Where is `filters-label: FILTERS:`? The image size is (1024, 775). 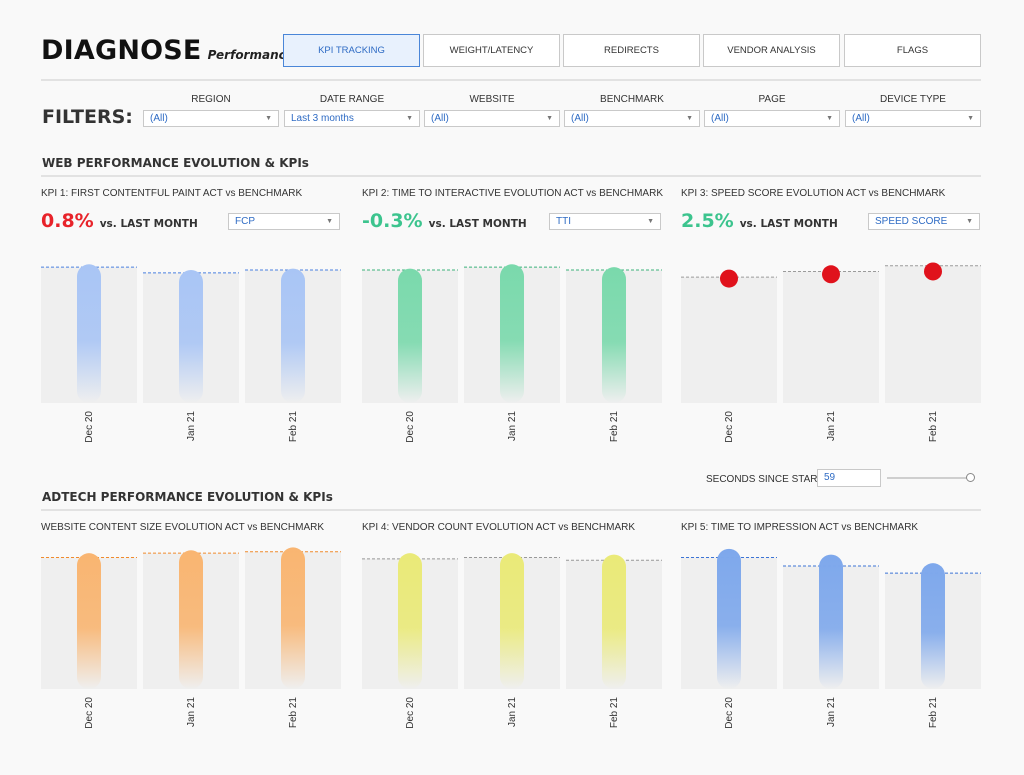
filters-label: FILTERS: is located at coordinates (87, 117).